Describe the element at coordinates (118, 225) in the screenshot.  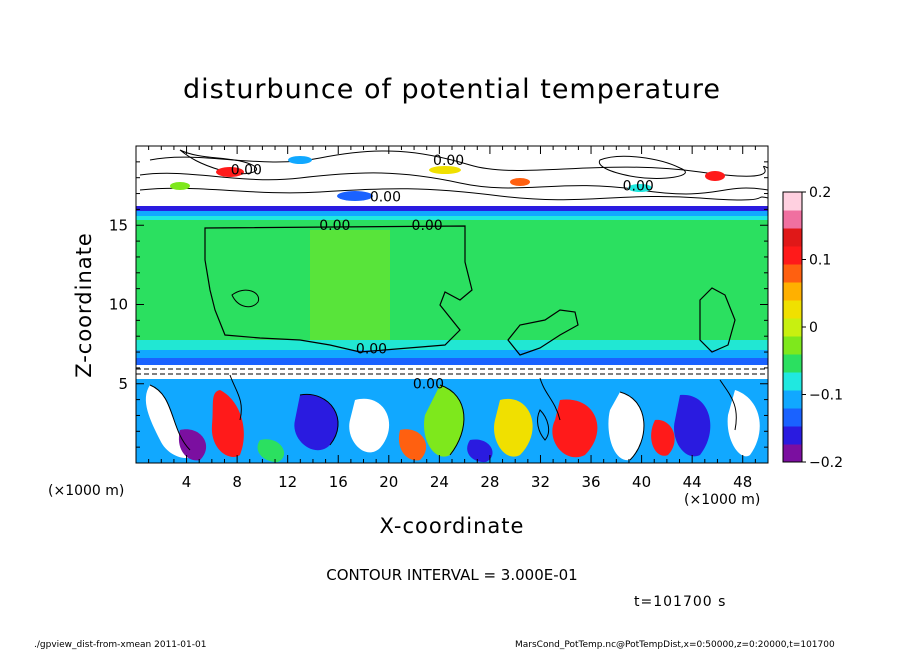
I see `y-tick-label: 15` at that location.